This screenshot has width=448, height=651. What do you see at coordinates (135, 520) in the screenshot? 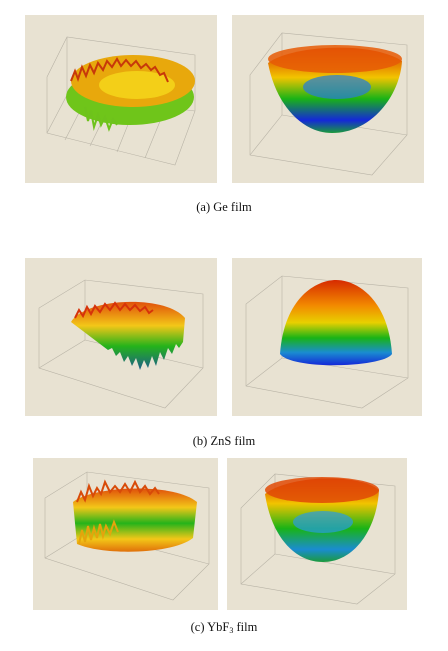
I see `rough-bowl-surface` at bounding box center [135, 520].